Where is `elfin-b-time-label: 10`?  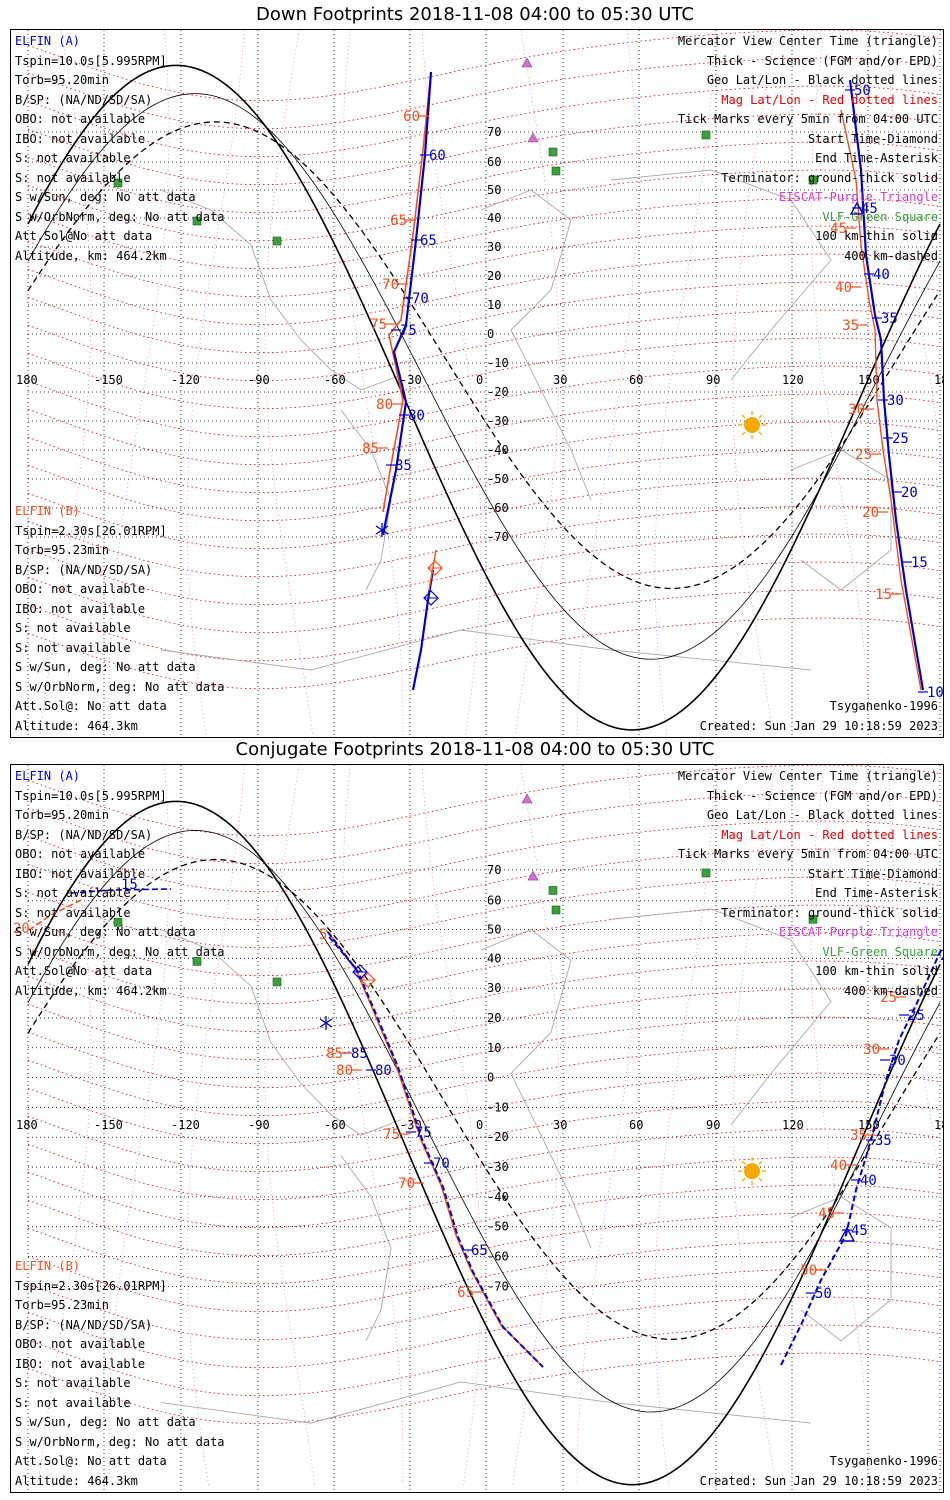 elfin-b-time-label: 10 is located at coordinates (935, 693).